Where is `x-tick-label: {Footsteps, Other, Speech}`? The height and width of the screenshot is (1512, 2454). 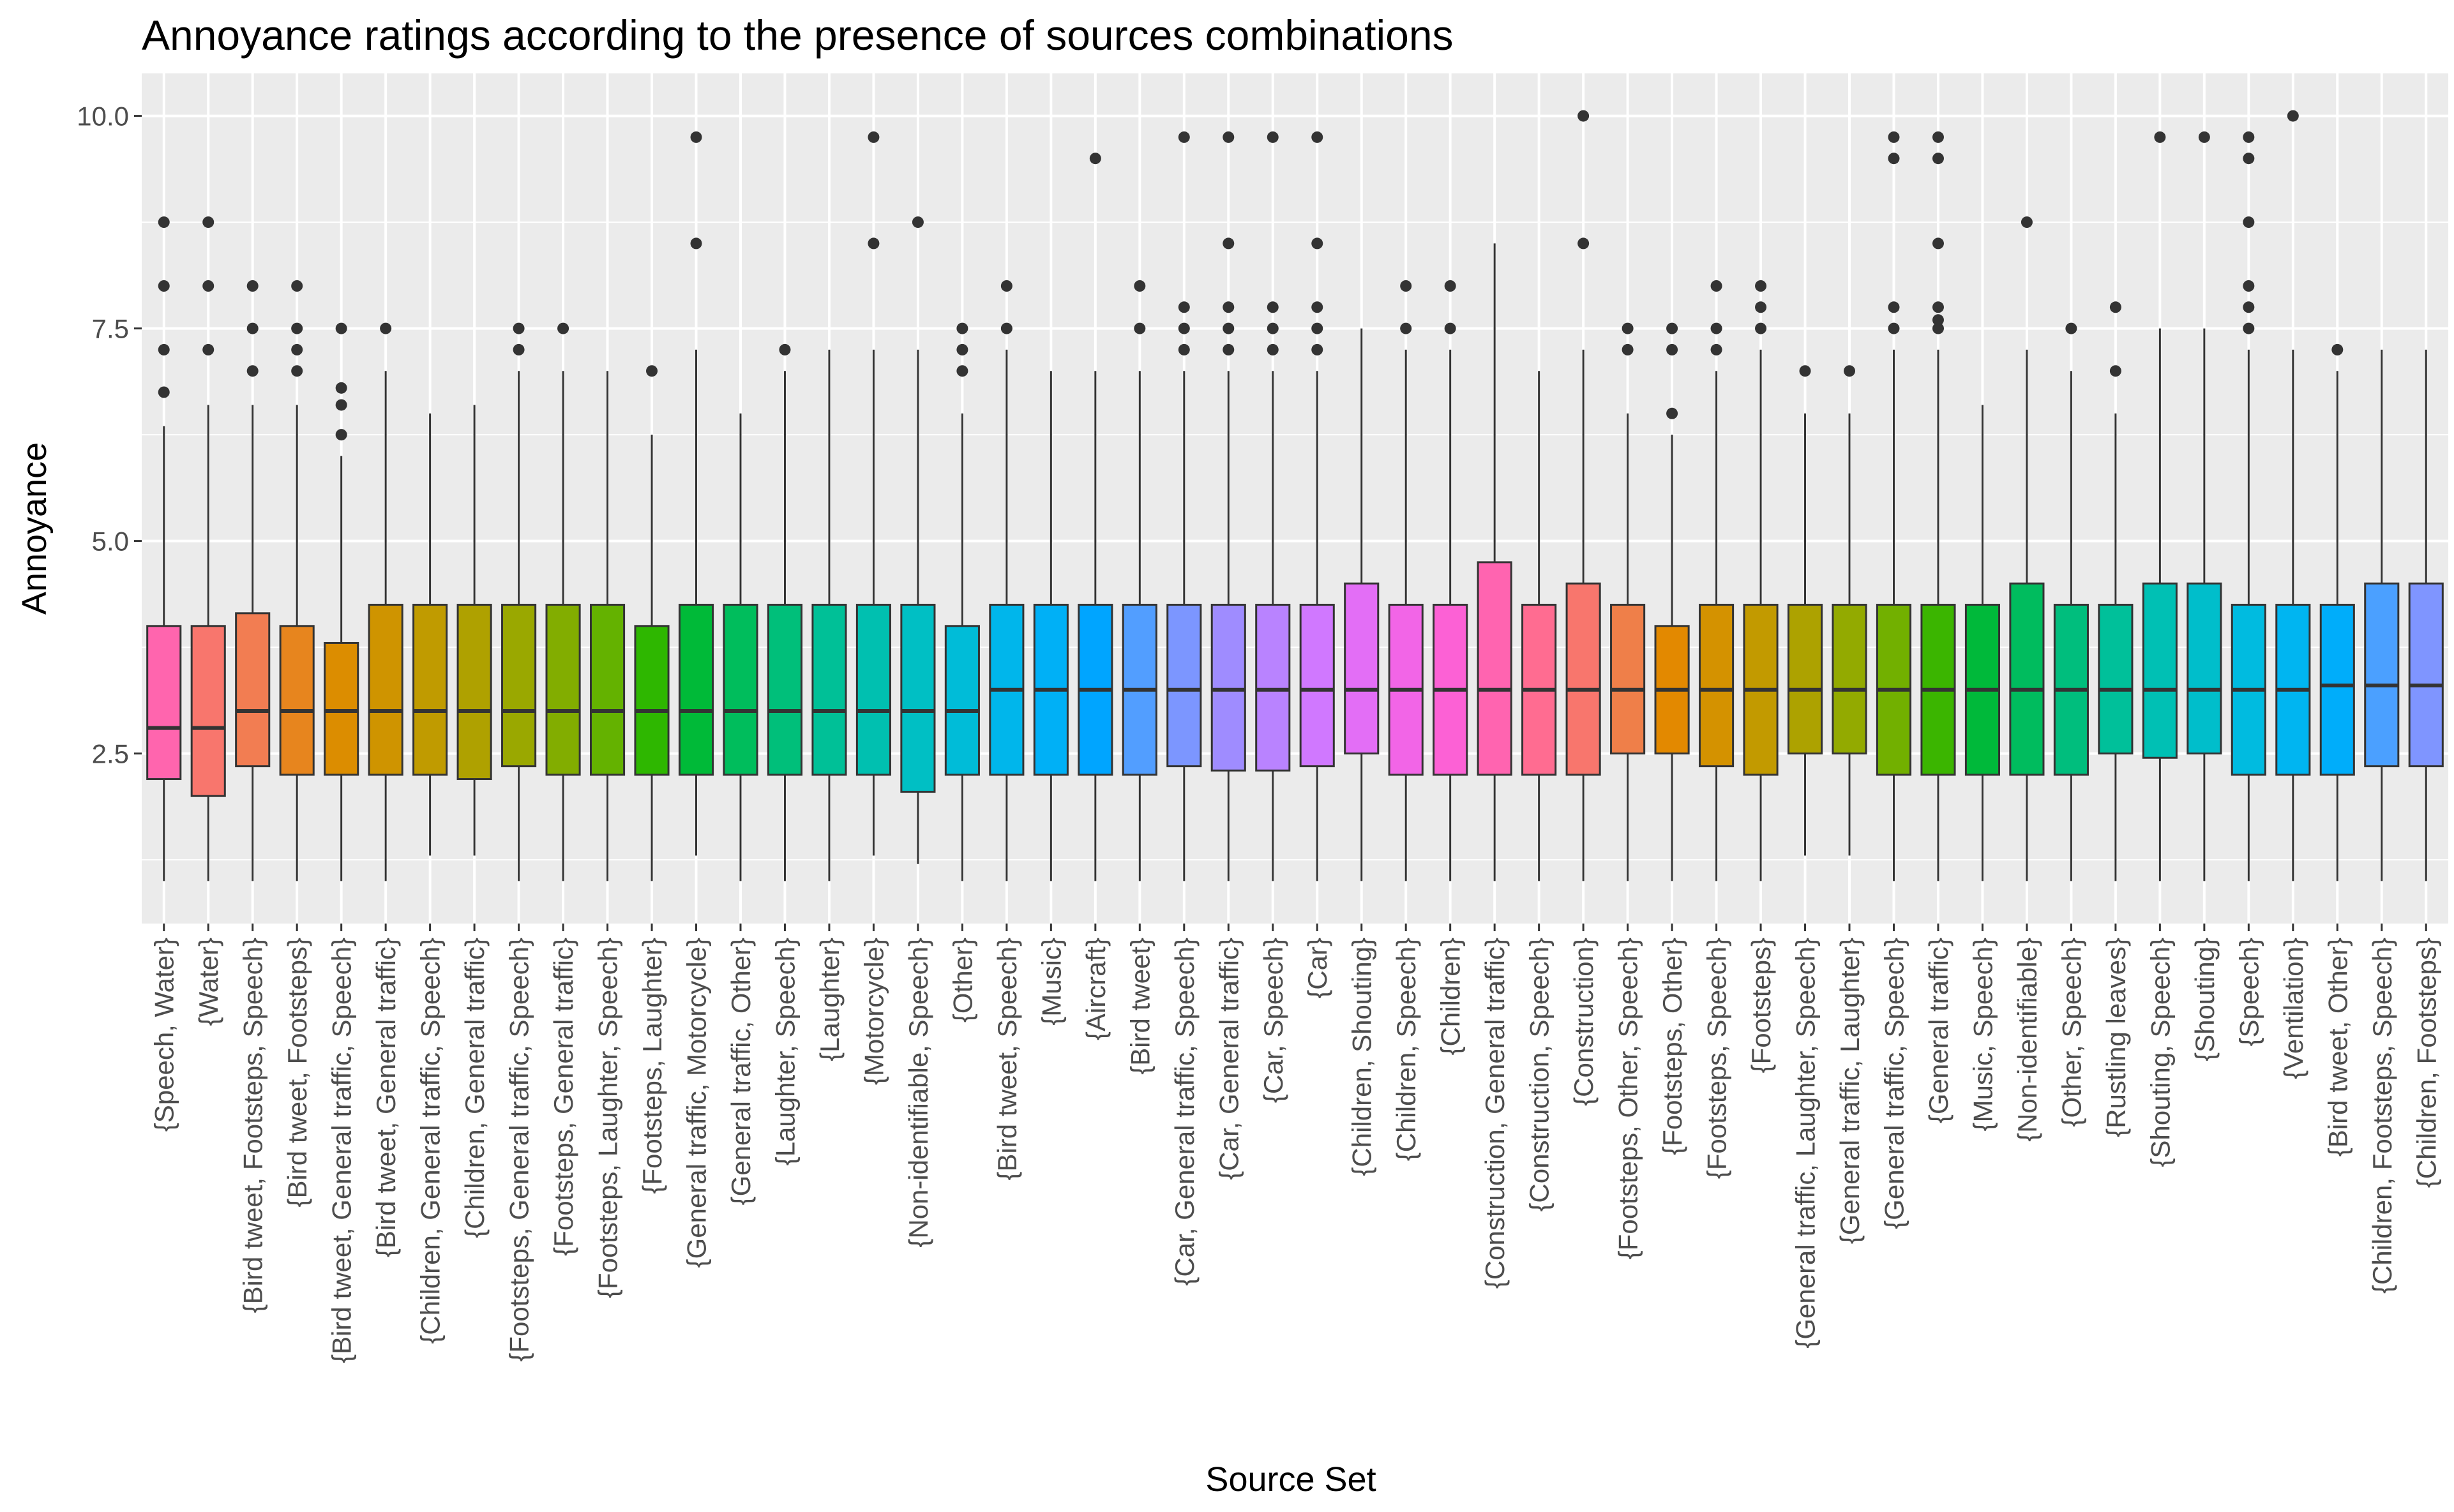 x-tick-label: {Footsteps, Other, Speech} is located at coordinates (1628, 1099).